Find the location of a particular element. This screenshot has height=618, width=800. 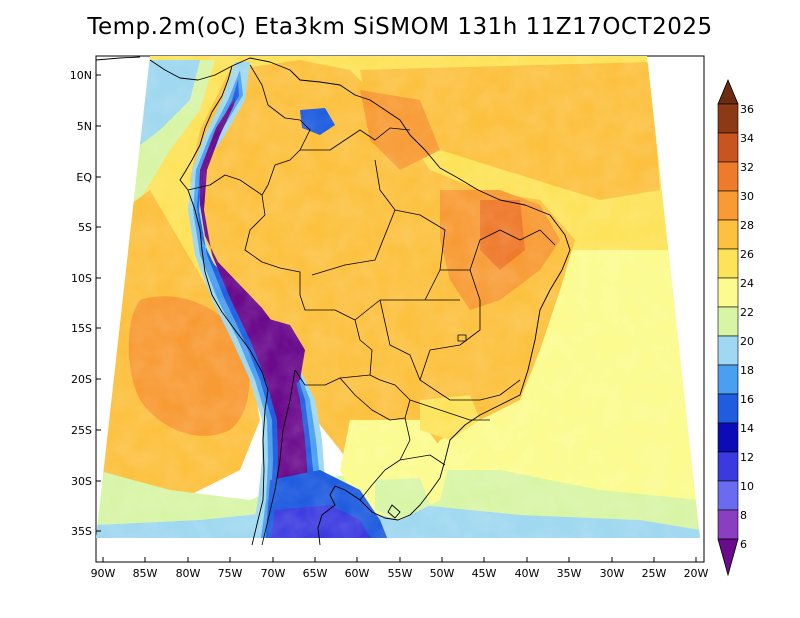

lon-label-50w: 50W is located at coordinates (442, 573).